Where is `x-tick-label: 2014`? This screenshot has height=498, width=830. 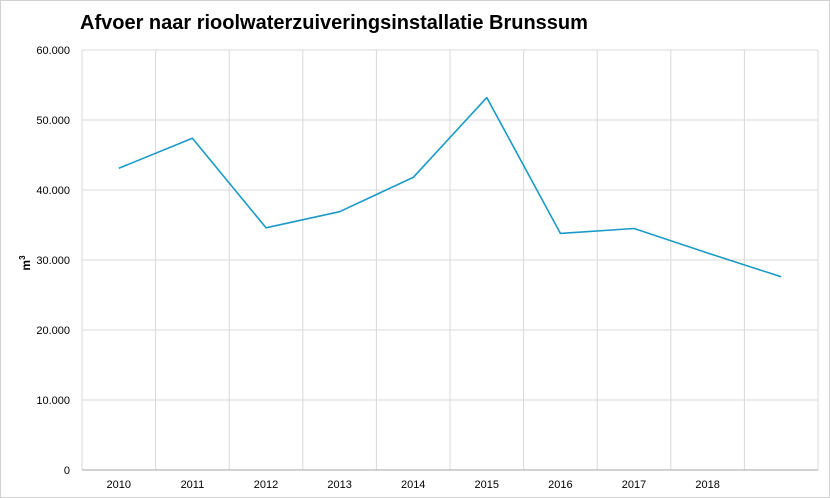 x-tick-label: 2014 is located at coordinates (413, 485).